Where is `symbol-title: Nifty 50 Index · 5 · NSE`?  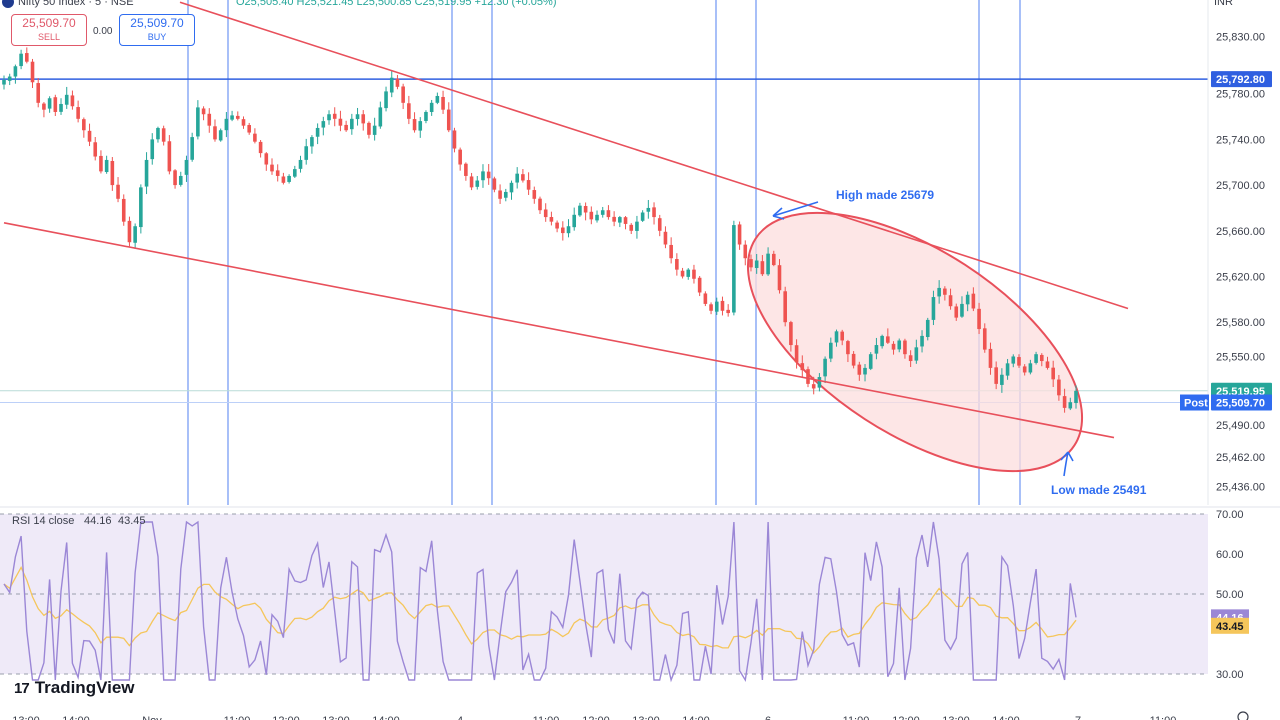 symbol-title: Nifty 50 Index · 5 · NSE is located at coordinates (76, 4).